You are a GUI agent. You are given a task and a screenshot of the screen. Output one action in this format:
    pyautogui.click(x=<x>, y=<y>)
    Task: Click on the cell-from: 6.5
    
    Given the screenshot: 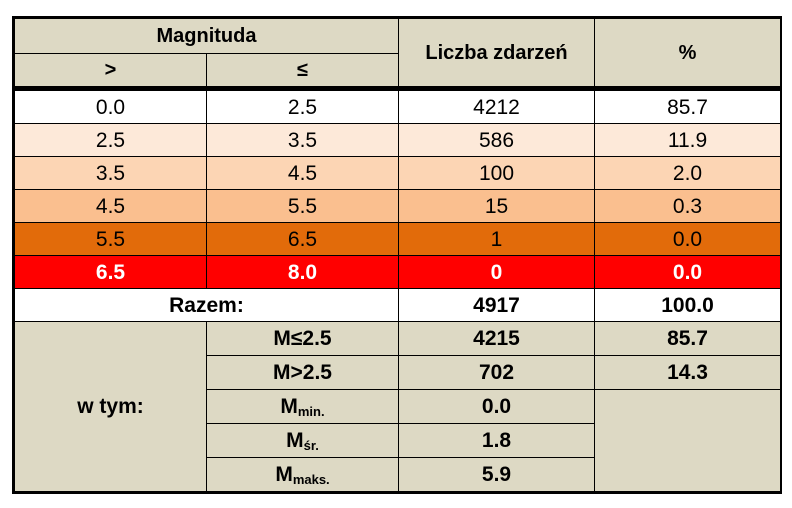 What is the action you would take?
    pyautogui.click(x=110, y=272)
    